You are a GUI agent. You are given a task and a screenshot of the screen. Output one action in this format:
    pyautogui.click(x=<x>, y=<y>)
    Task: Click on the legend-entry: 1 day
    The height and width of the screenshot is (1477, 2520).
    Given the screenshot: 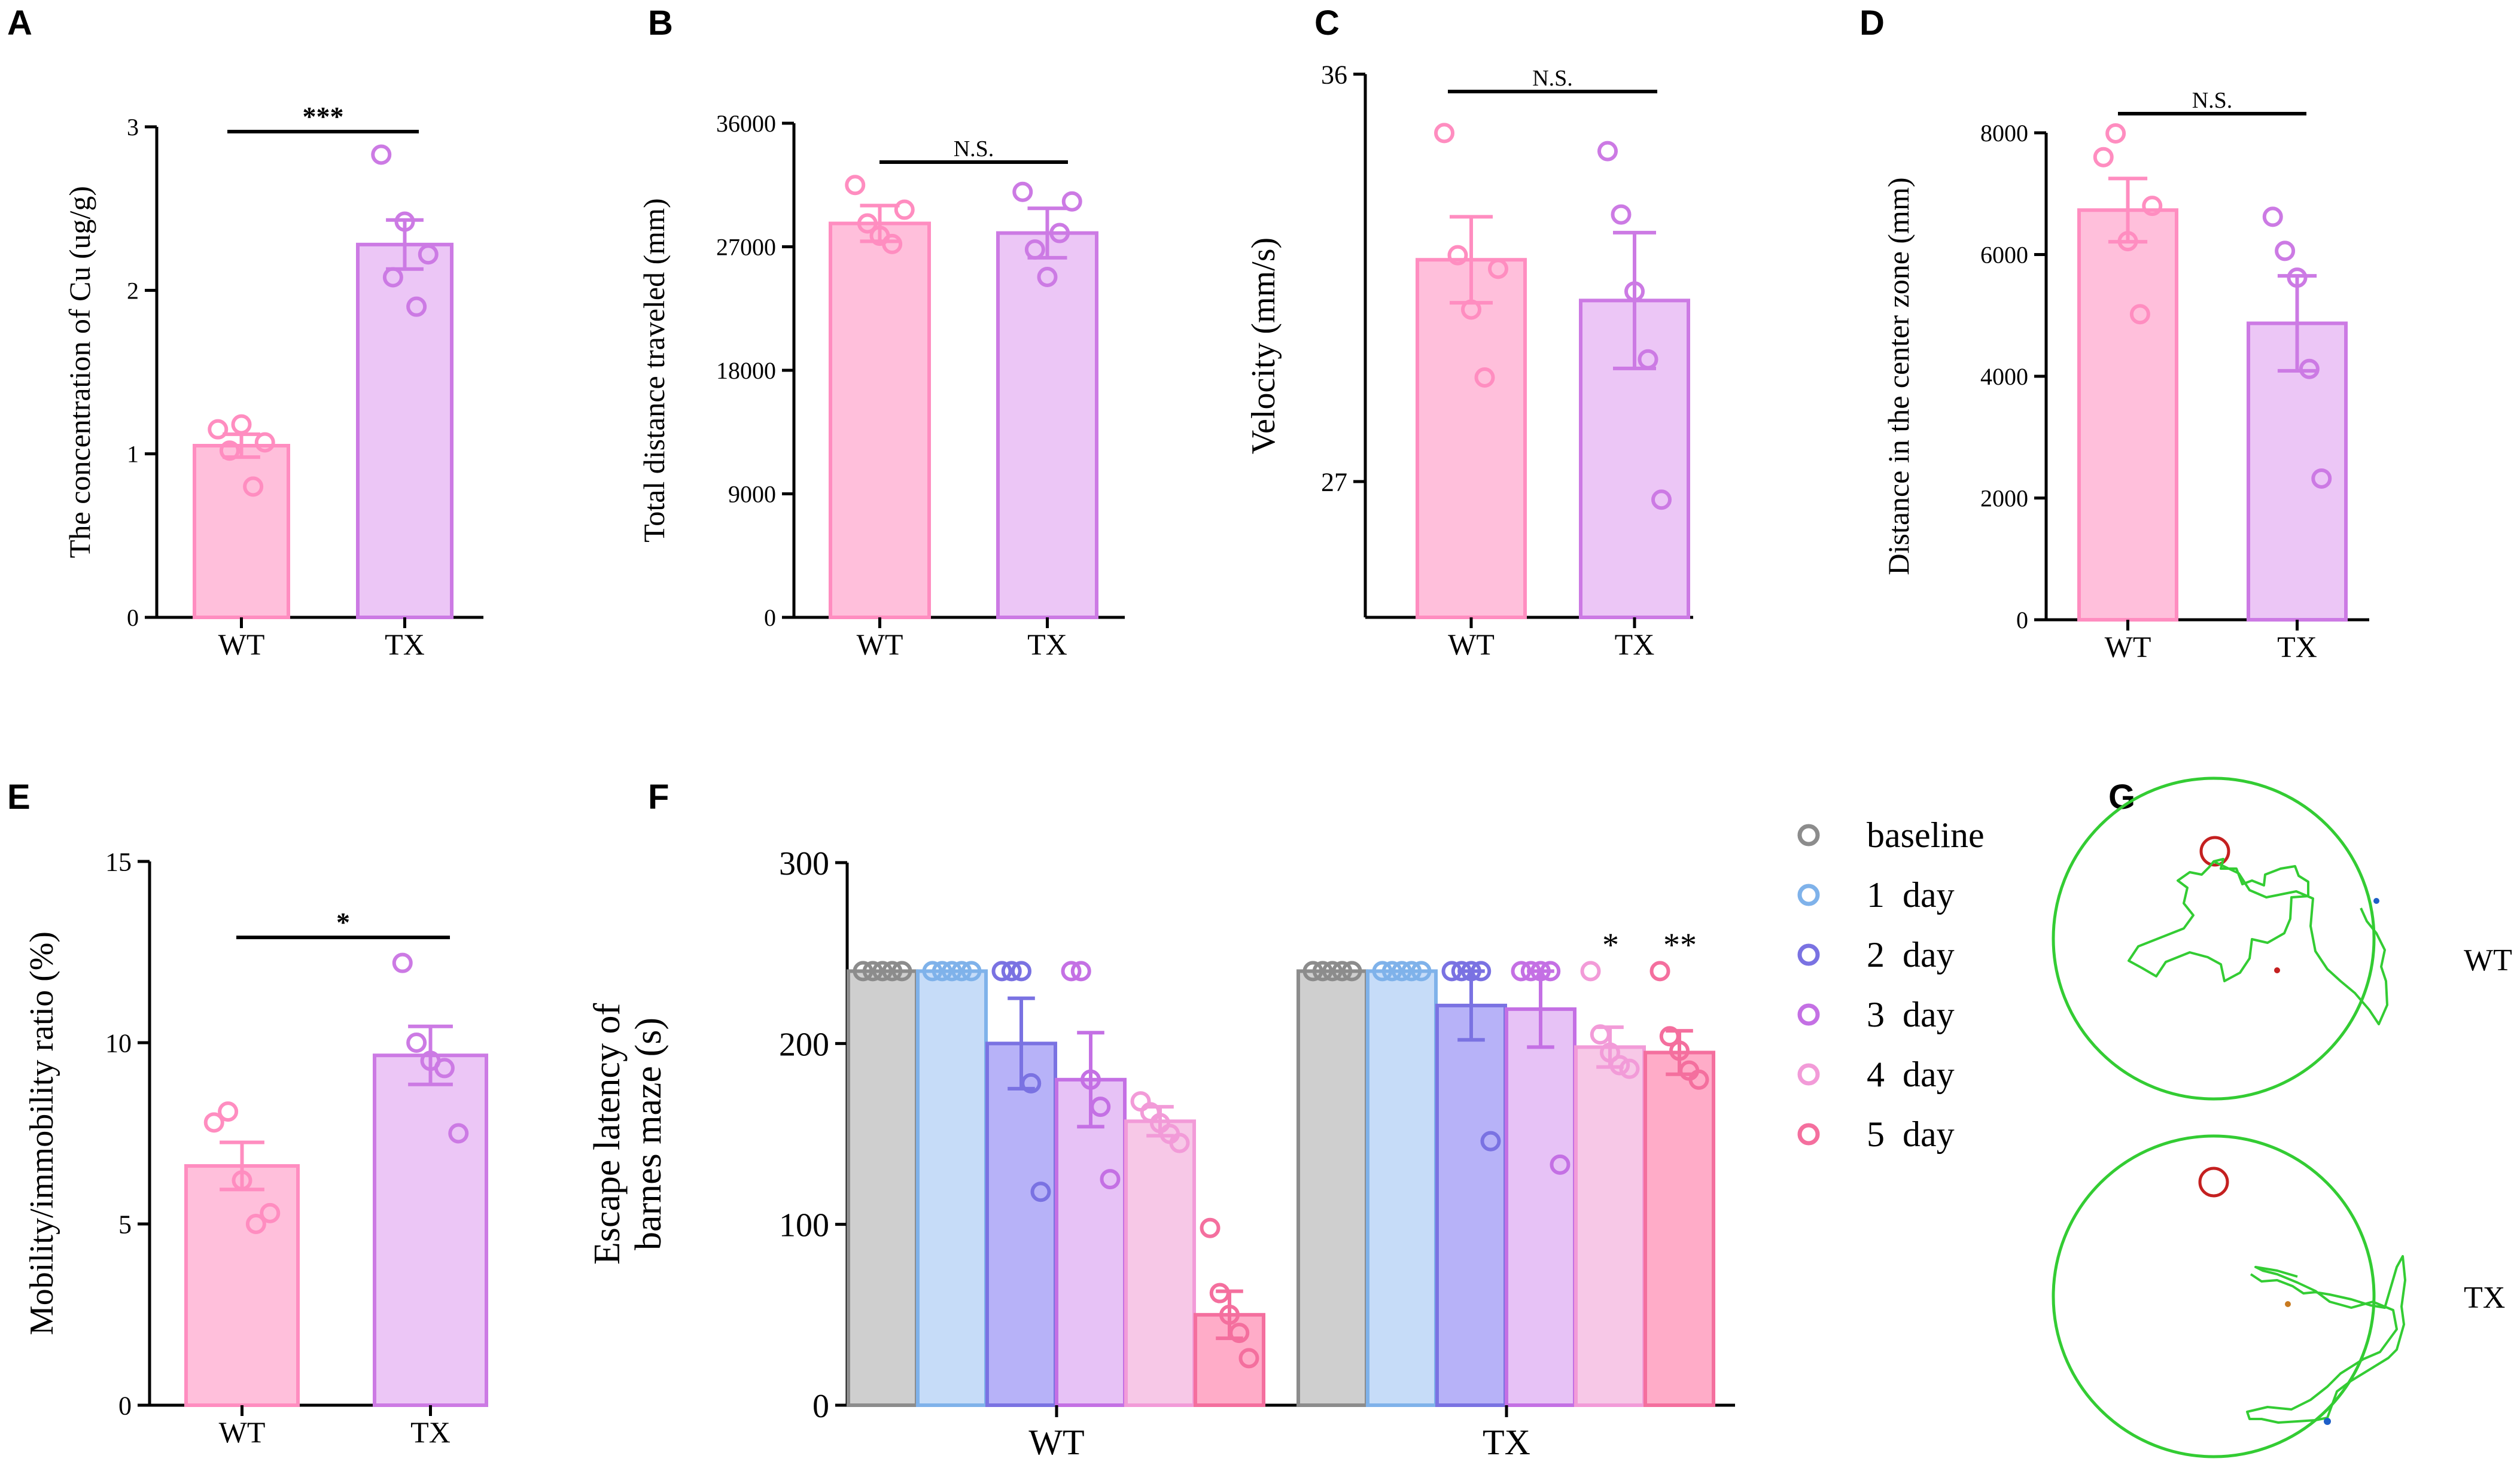 What is the action you would take?
    pyautogui.click(x=1911, y=895)
    